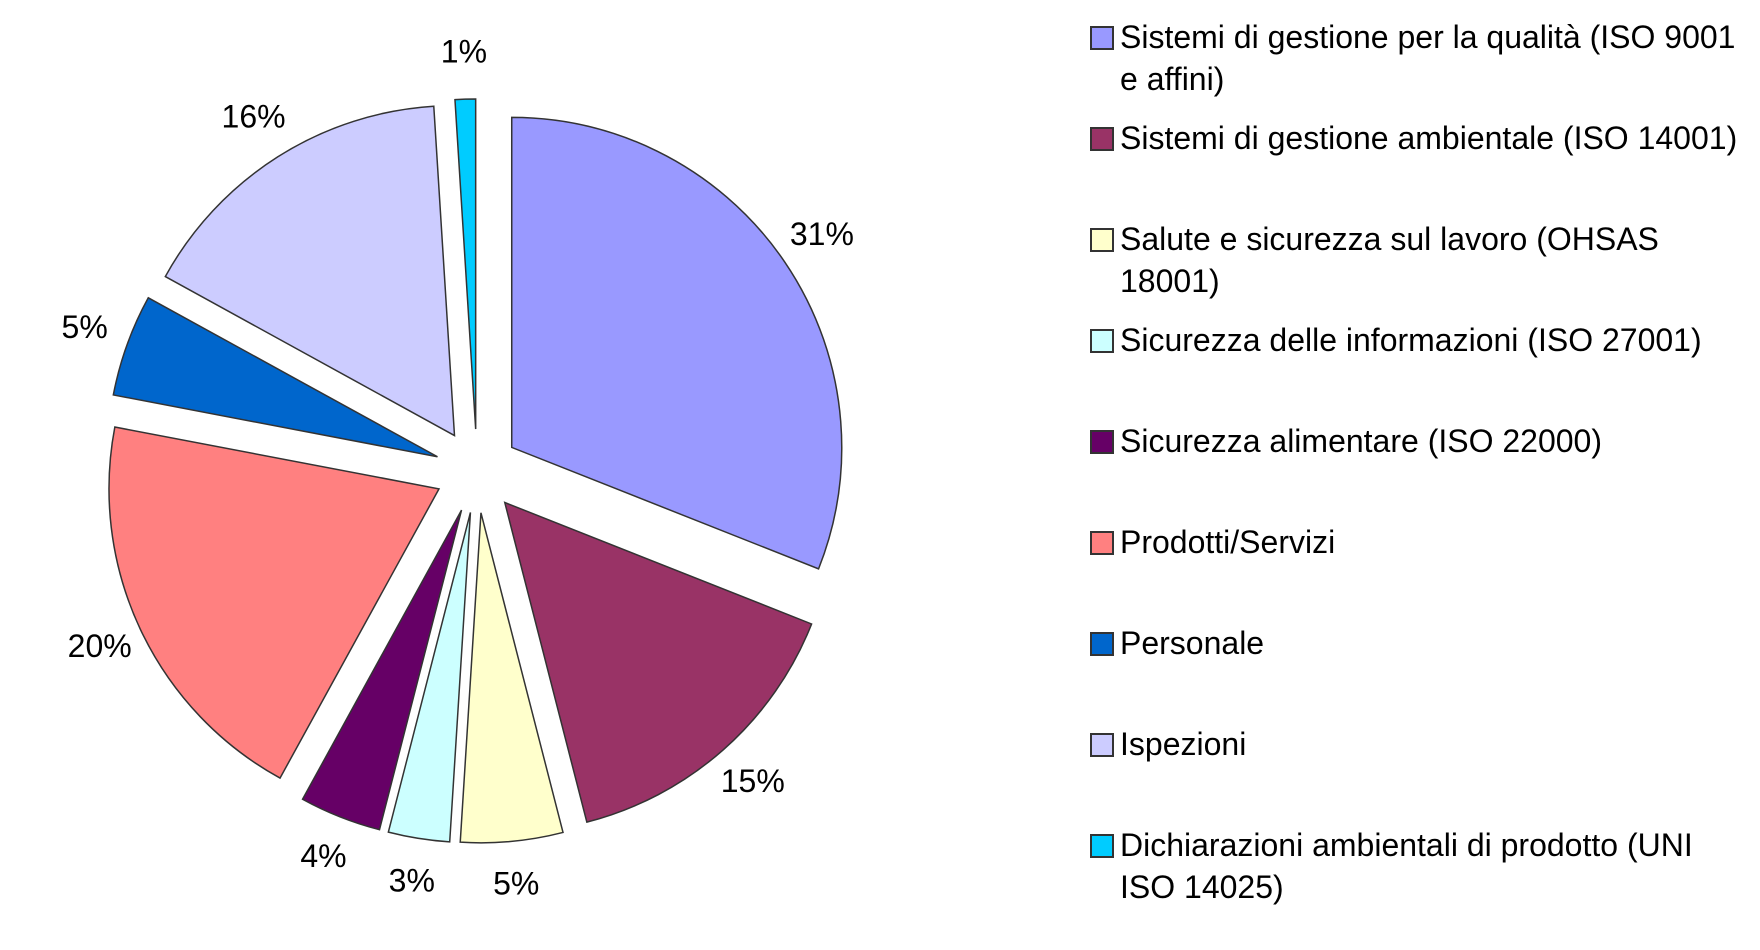  Describe the element at coordinates (1411, 340) in the screenshot. I see `legend-label: Sicurezza delle informazioni (ISO 27001)` at that location.